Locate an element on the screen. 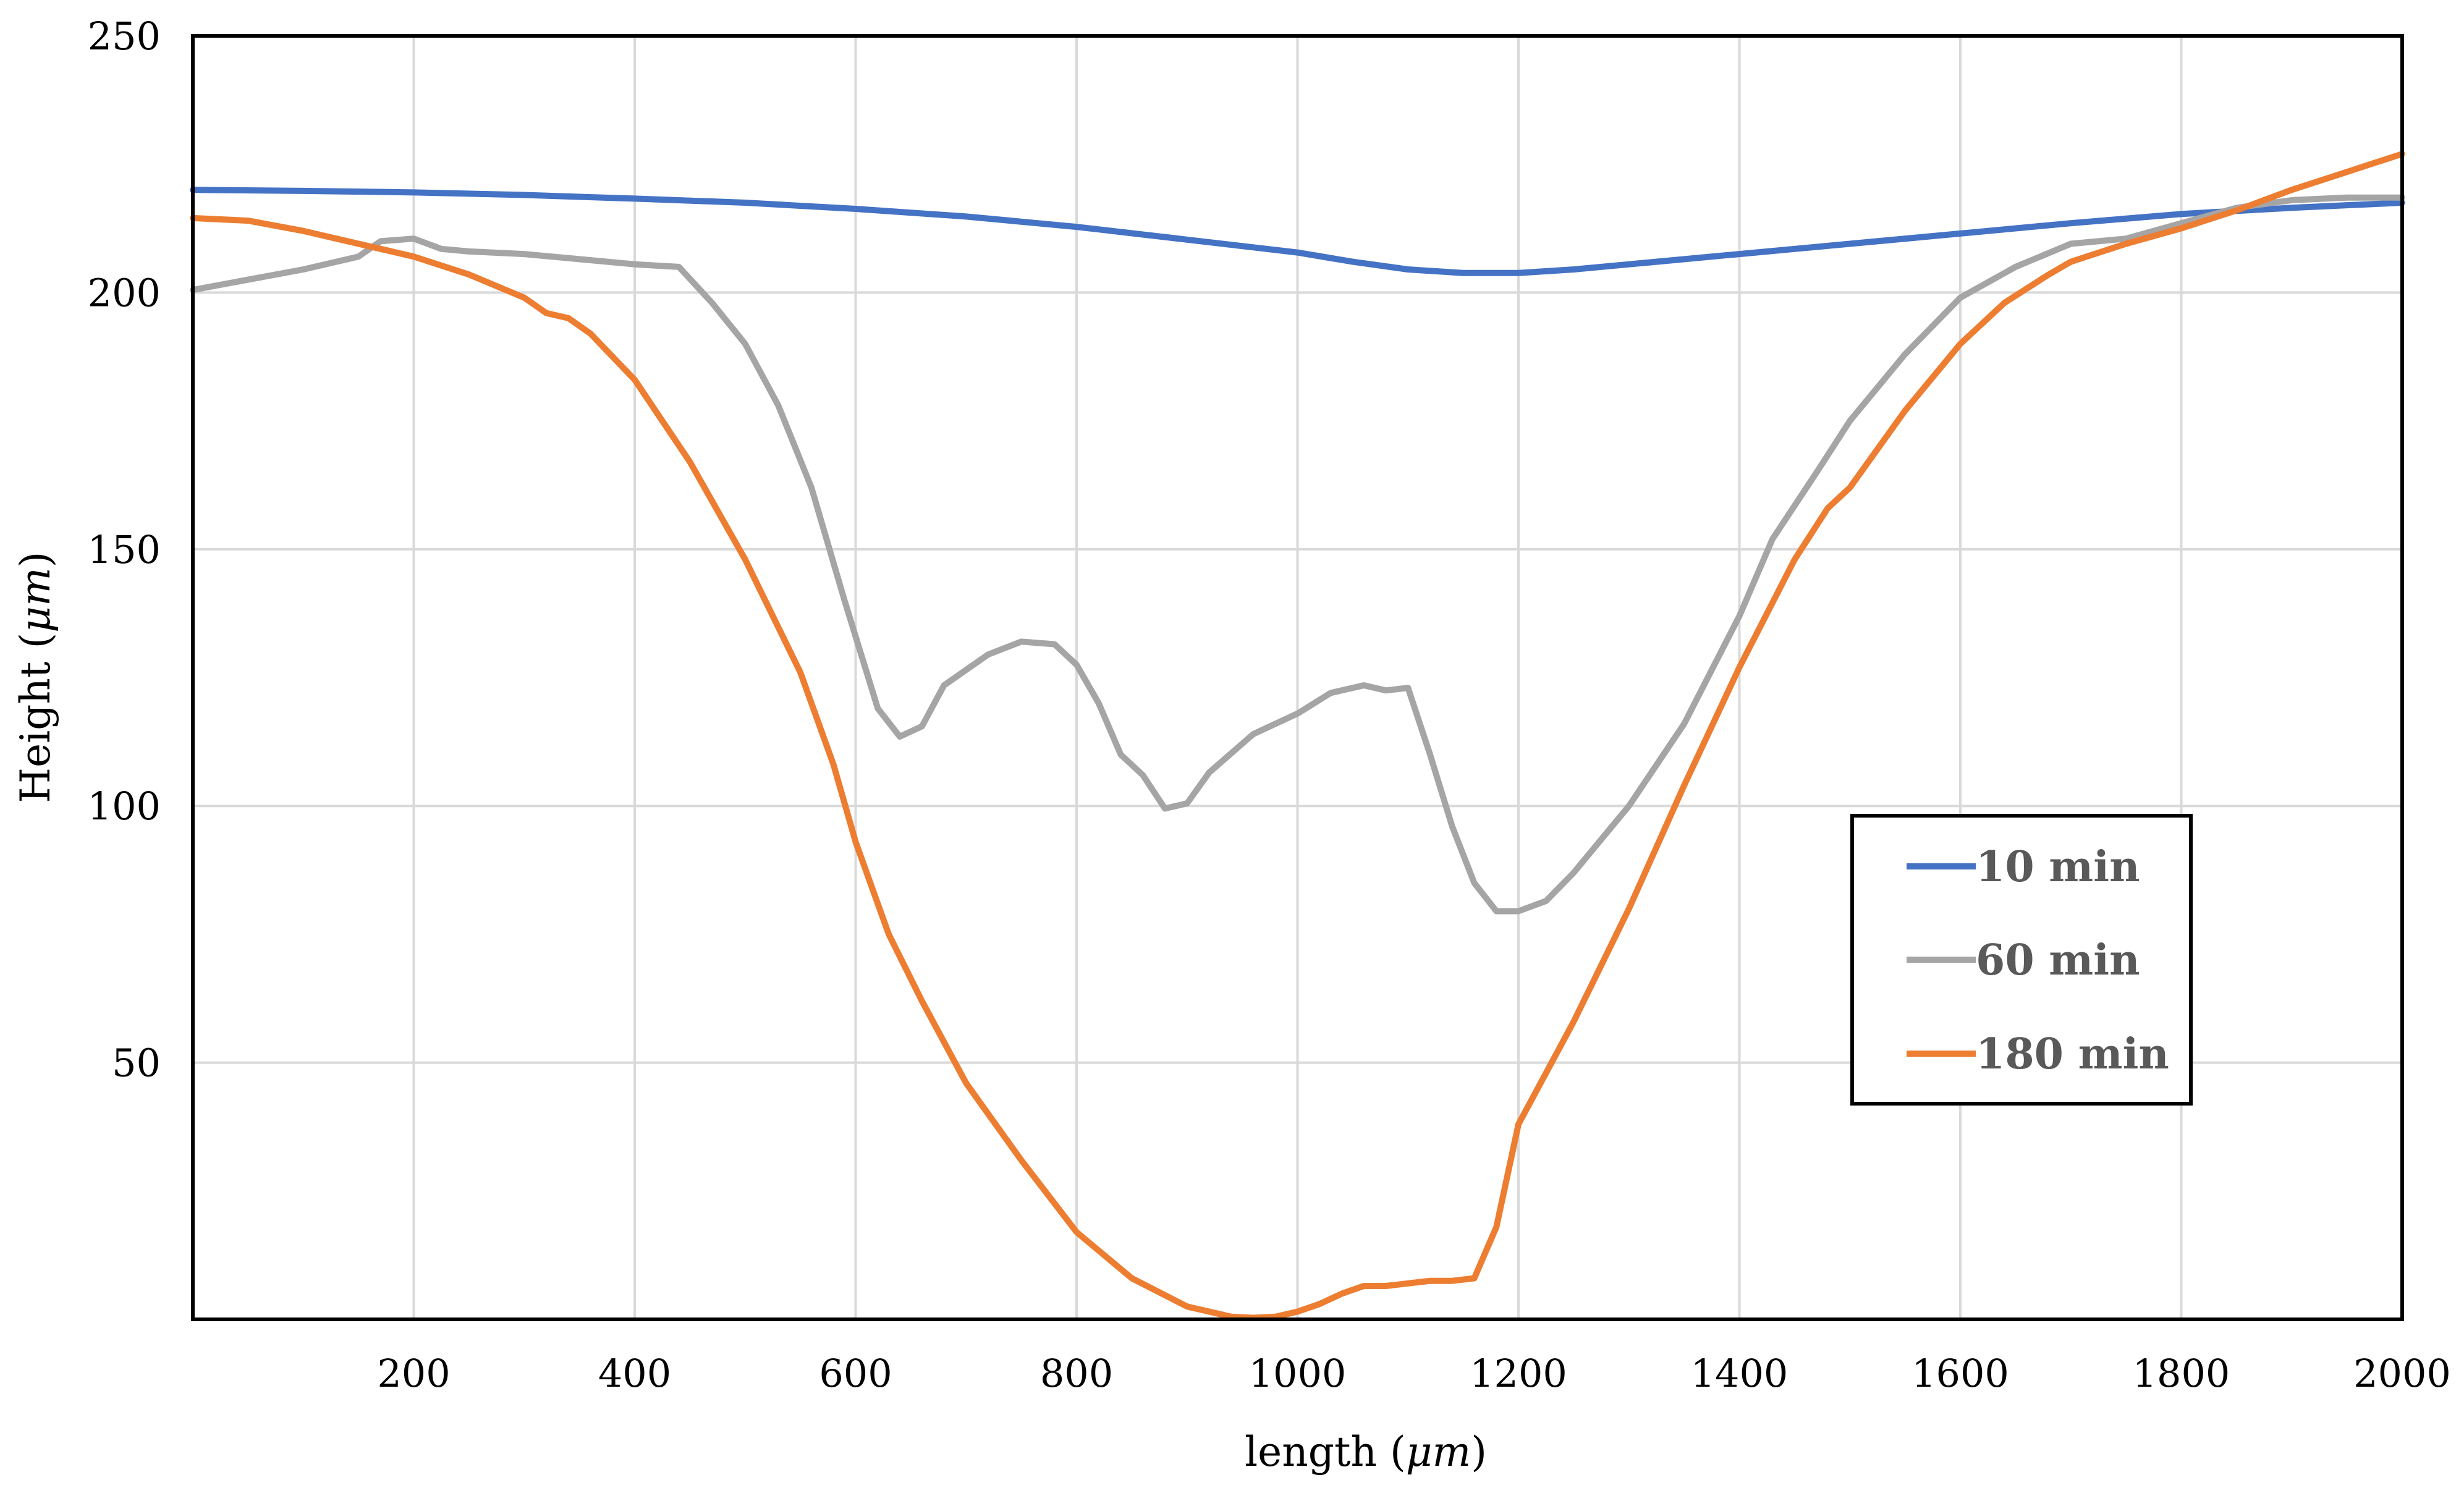 The height and width of the screenshot is (1493, 2464). legend-label-10-min: 10 min is located at coordinates (2058, 867).